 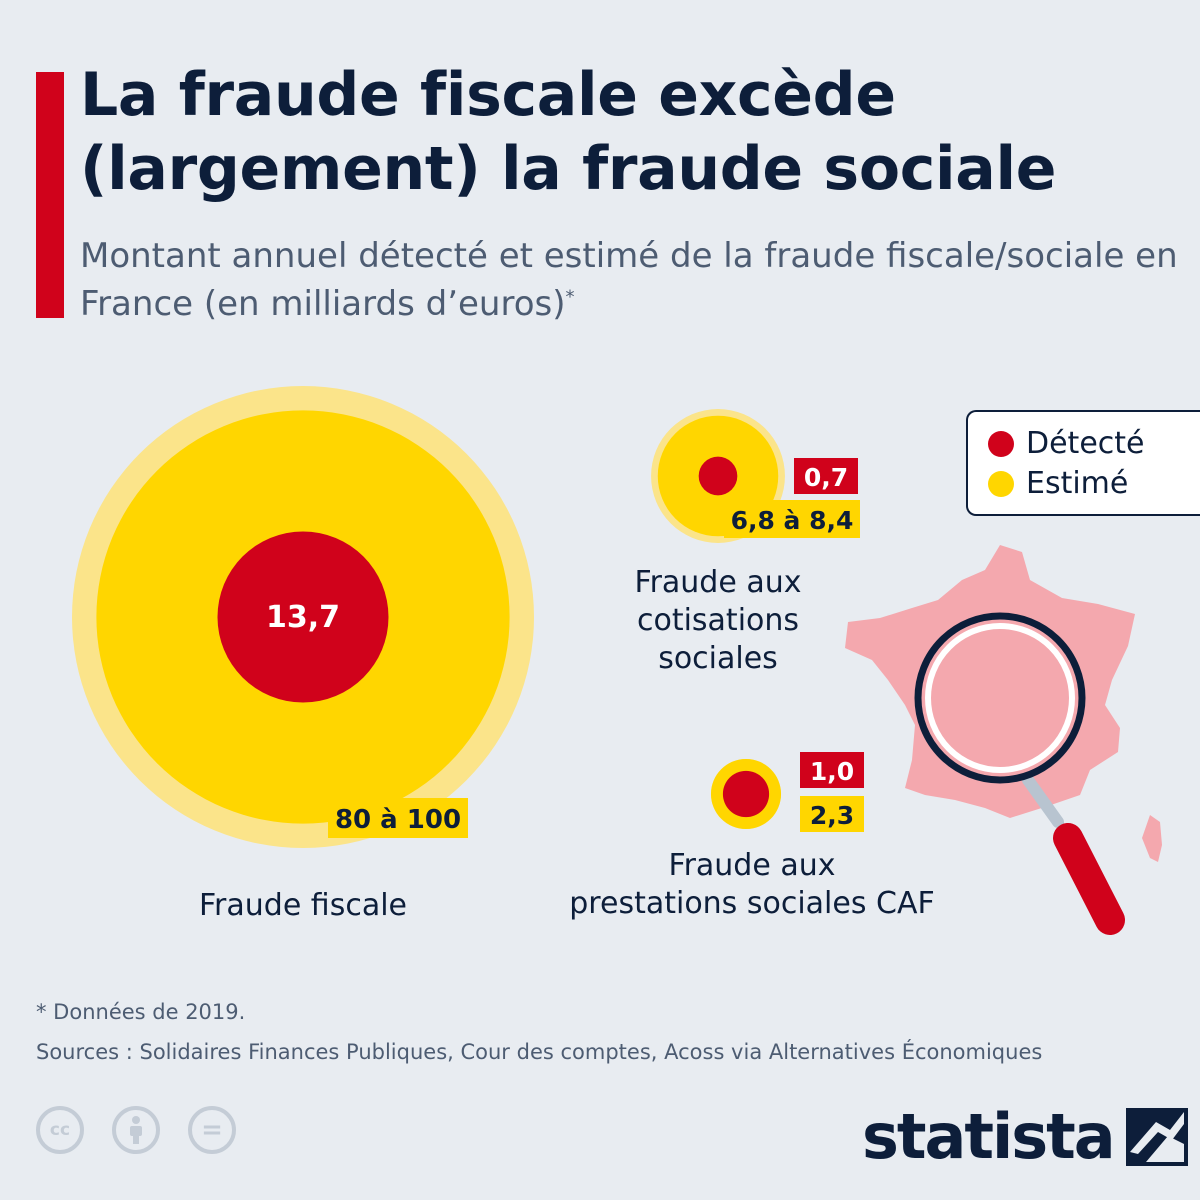 I want to click on subtitle-footnote-mark: *, so click(x=570, y=297).